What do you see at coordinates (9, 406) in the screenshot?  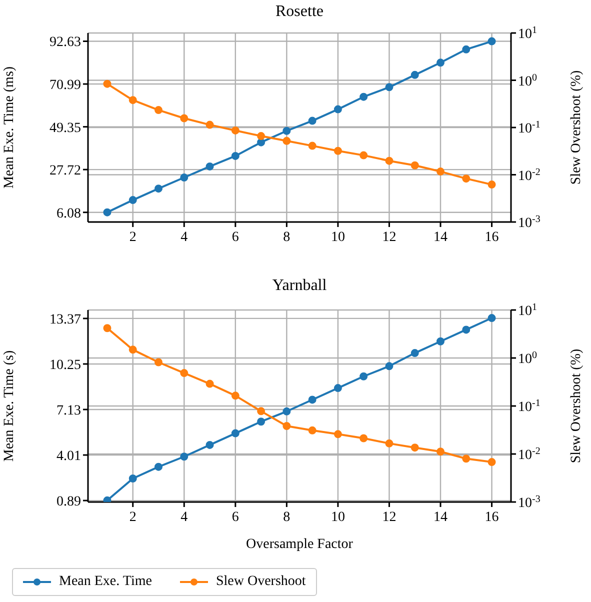 I see `y-axis-title: Mean Exe. Time (s)` at bounding box center [9, 406].